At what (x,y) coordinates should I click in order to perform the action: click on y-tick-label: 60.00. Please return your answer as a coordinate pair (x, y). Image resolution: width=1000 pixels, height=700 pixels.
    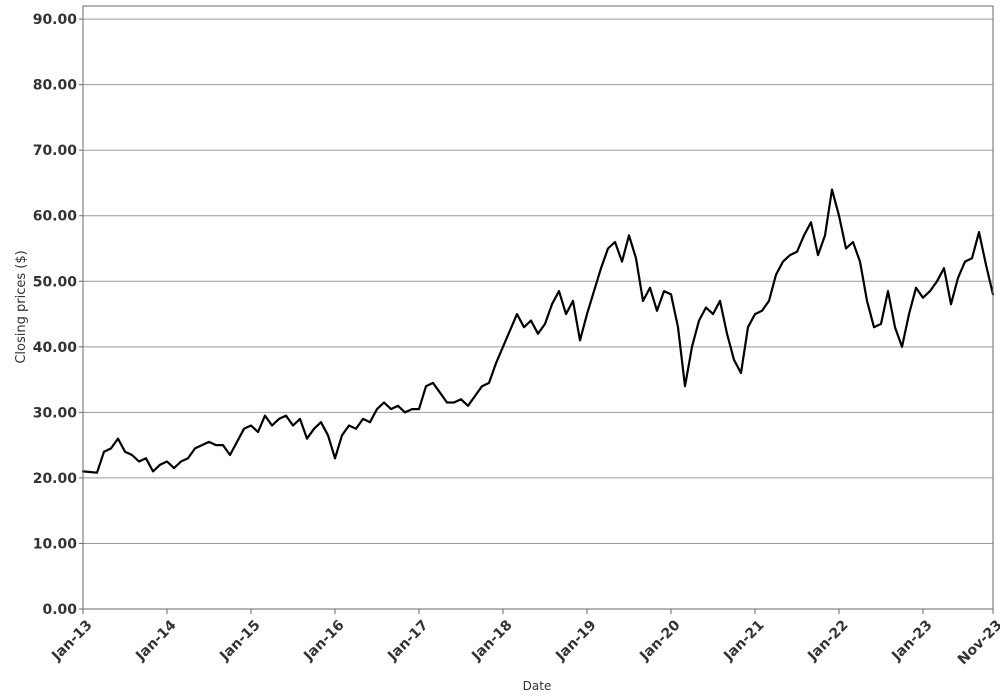
    Looking at the image, I should click on (55, 217).